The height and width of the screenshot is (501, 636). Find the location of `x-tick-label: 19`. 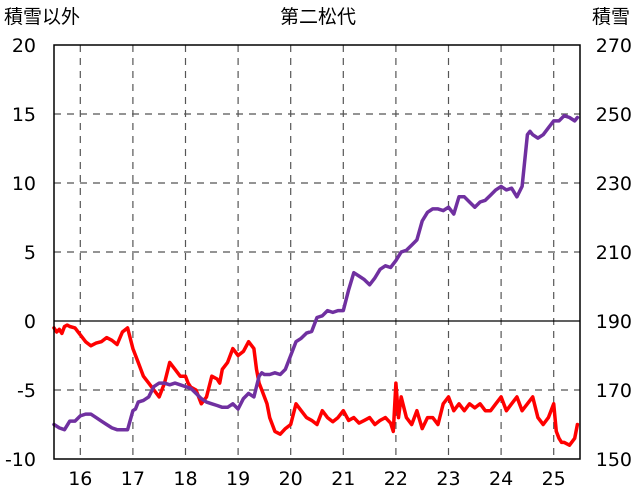

x-tick-label: 19 is located at coordinates (238, 479).